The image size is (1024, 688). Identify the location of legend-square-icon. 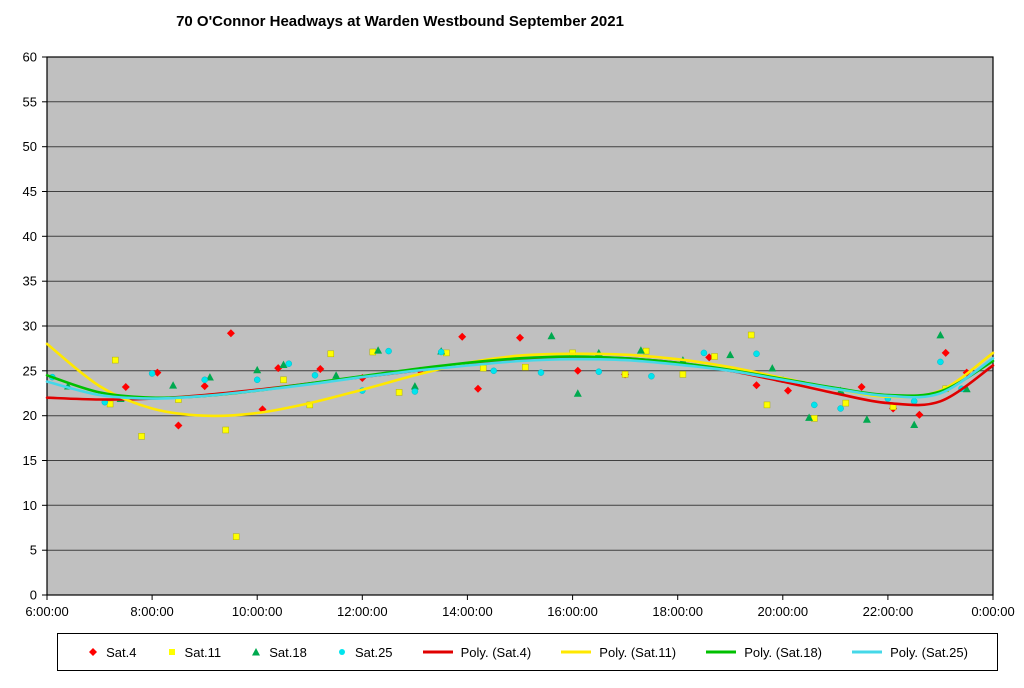
(171, 652).